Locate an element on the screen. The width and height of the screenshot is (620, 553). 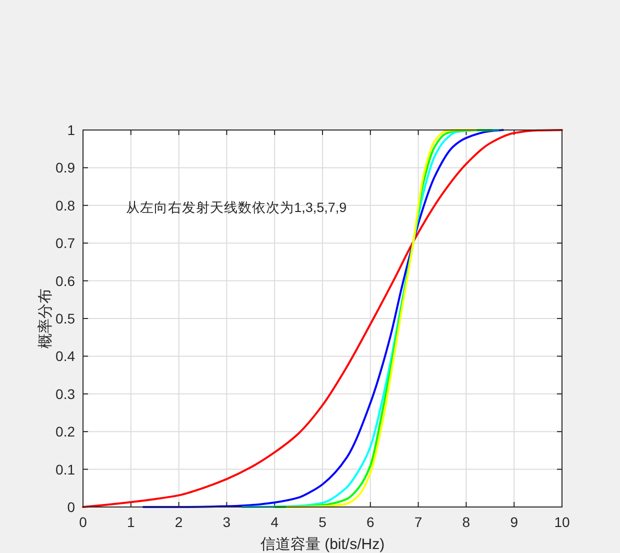
x-axis-title: 信道容量 (bit/s/Hz) is located at coordinates (322, 544).